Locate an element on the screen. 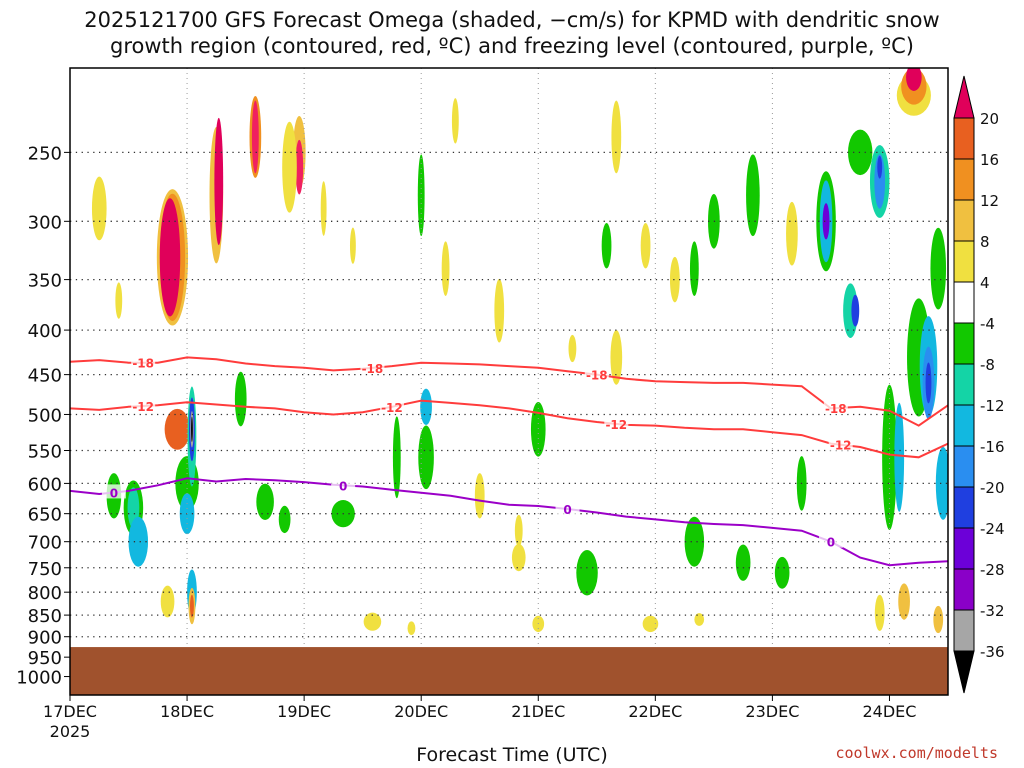 The image size is (1024, 768). contour--18 is located at coordinates (509, 391).